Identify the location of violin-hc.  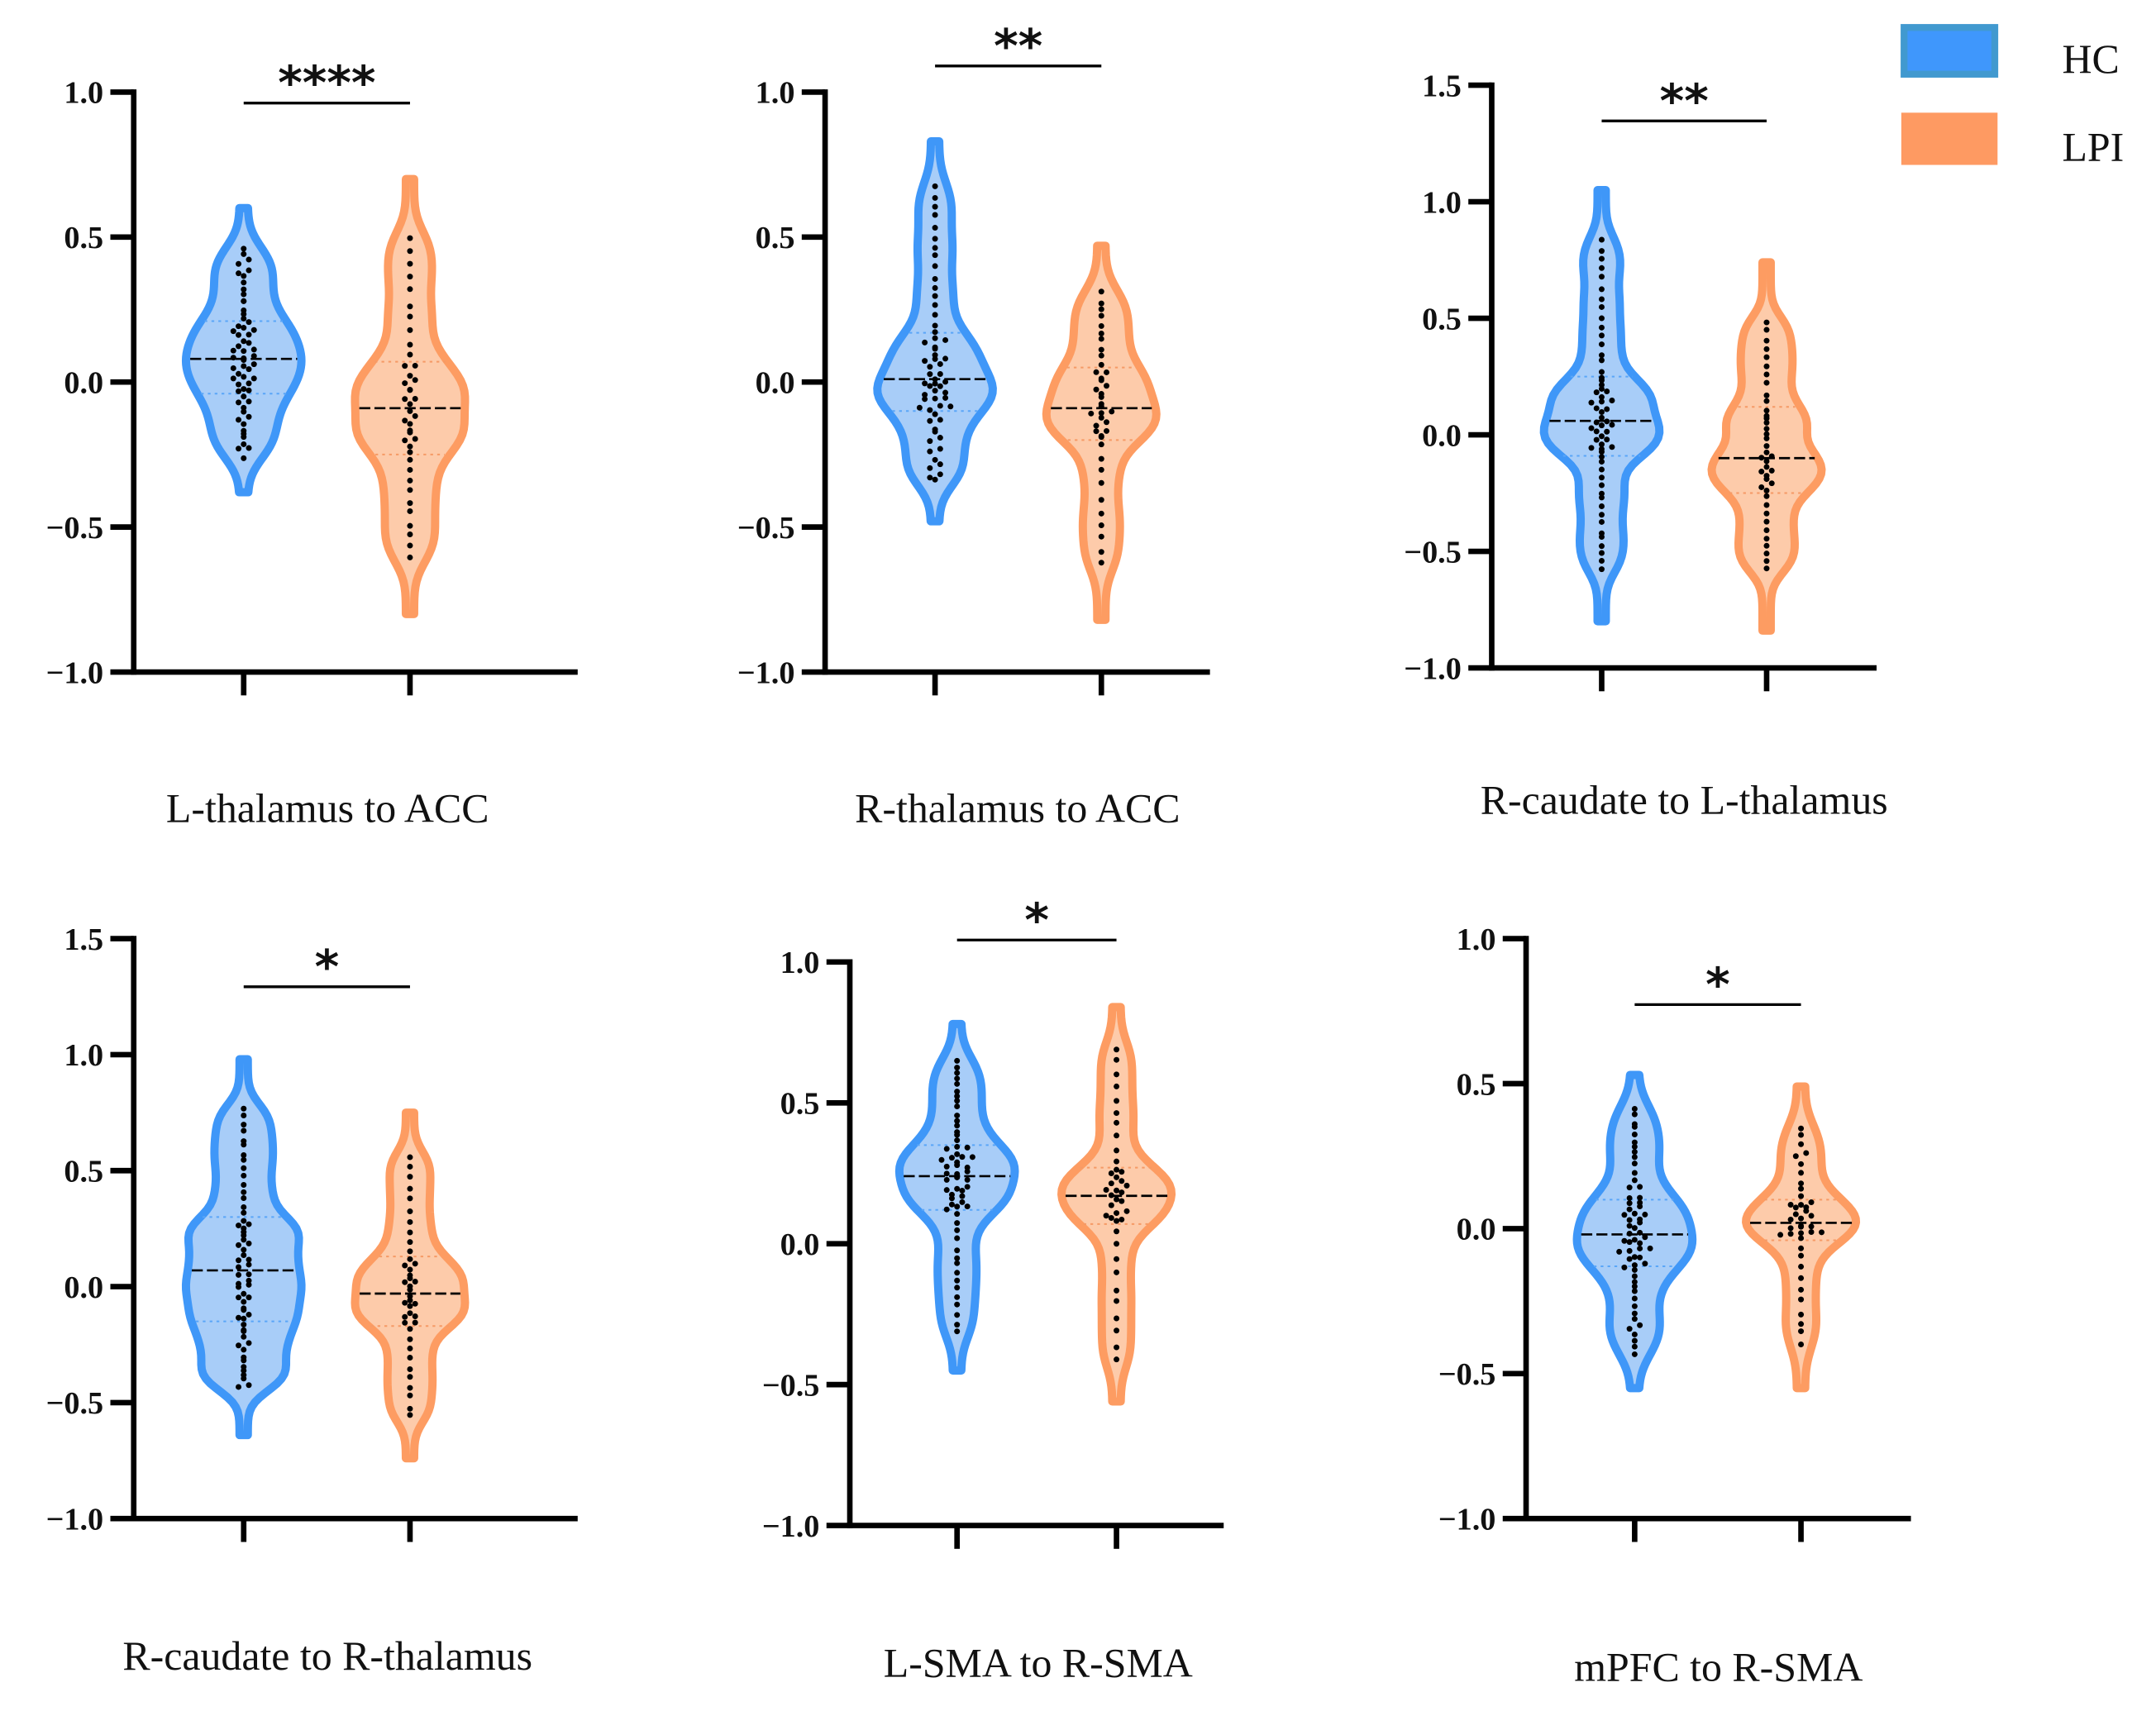
(956, 1197).